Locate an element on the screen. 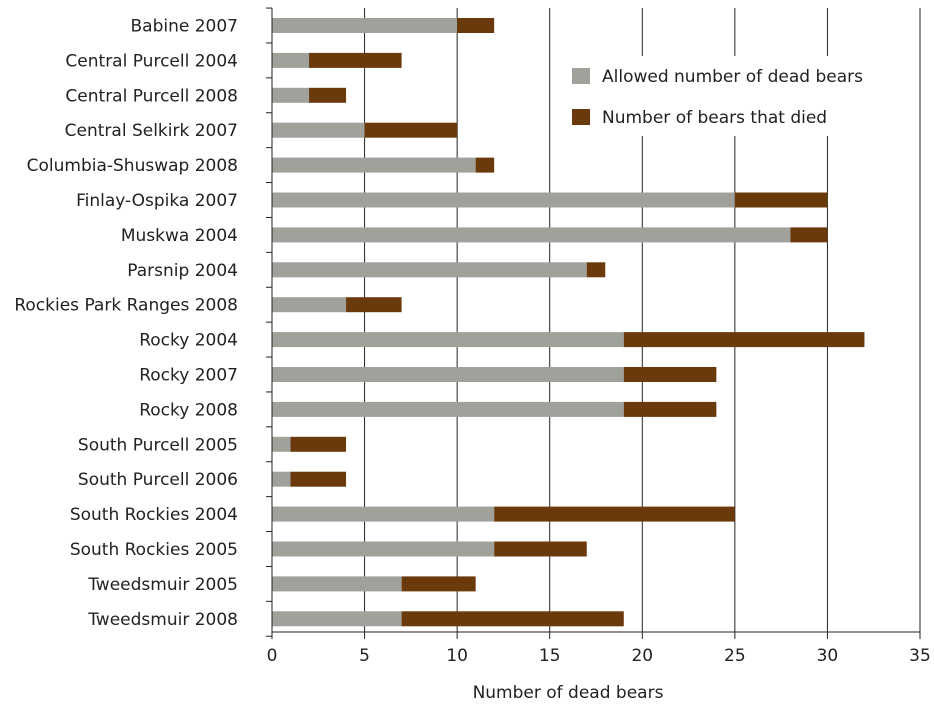  legend-label-died: Number of bears that died is located at coordinates (714, 118).